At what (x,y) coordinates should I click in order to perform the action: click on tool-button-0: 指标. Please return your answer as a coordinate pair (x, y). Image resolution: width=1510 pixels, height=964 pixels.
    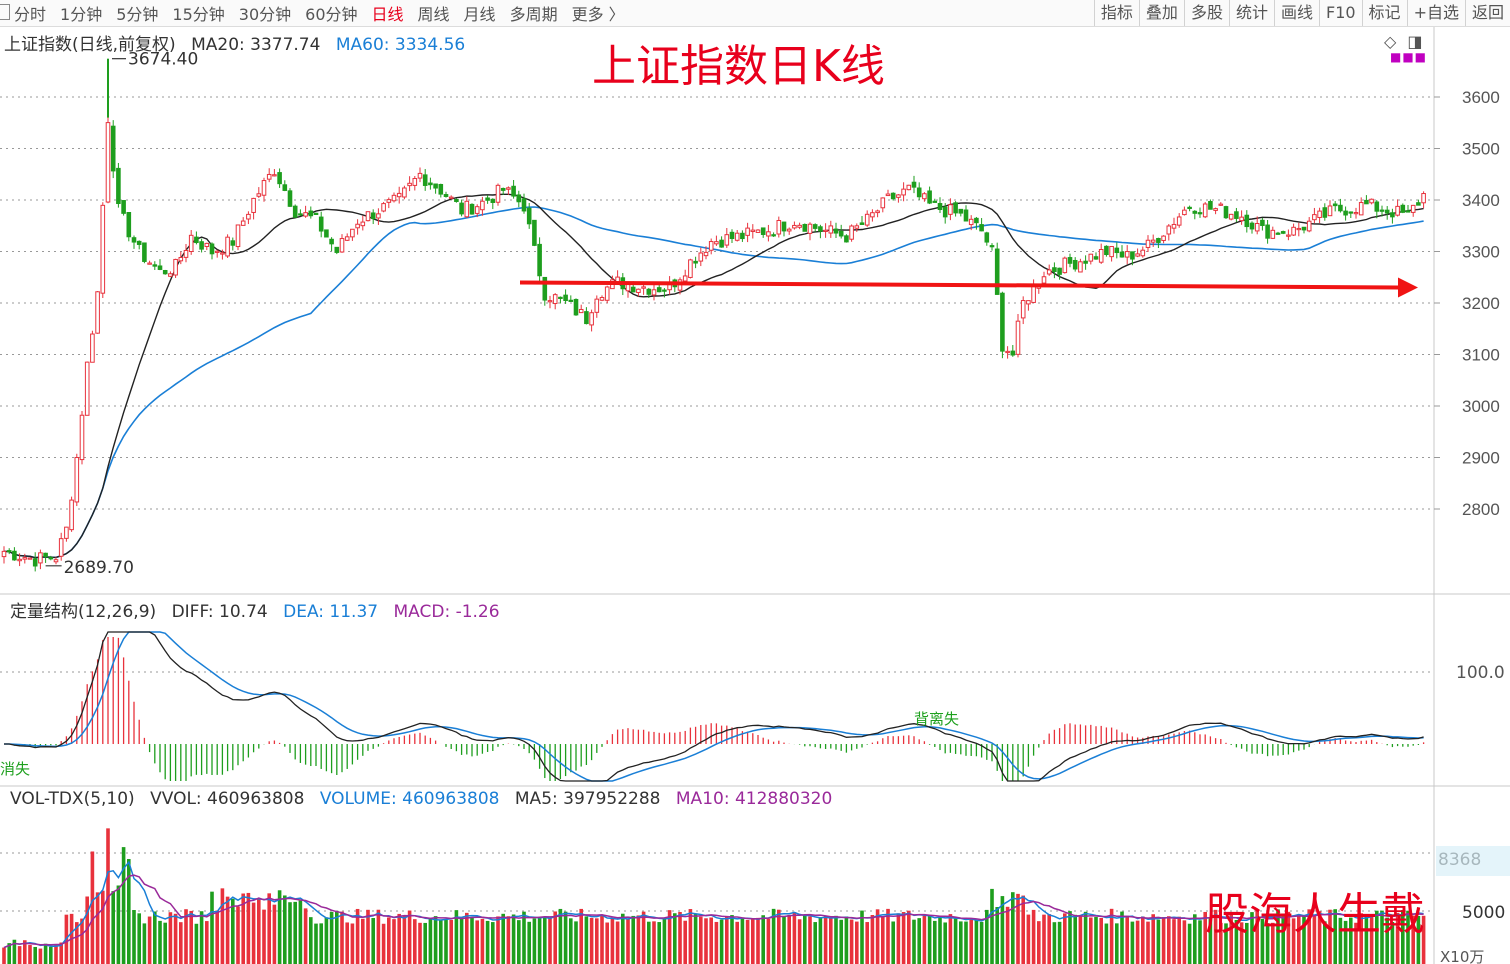
    Looking at the image, I should click on (1116, 13).